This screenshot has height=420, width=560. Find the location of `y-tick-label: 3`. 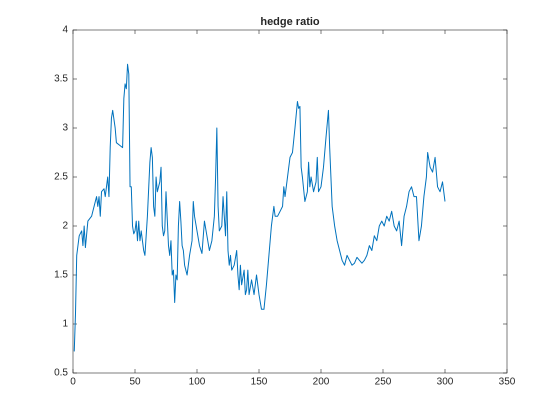

y-tick-label: 3 is located at coordinates (65, 128).